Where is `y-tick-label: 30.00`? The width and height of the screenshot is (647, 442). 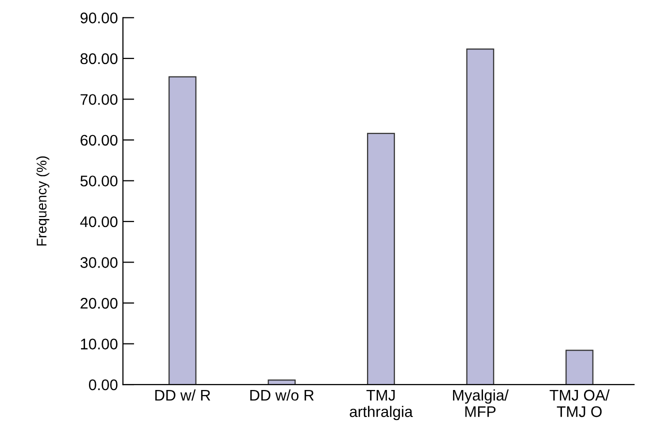
y-tick-label: 30.00 is located at coordinates (99, 262).